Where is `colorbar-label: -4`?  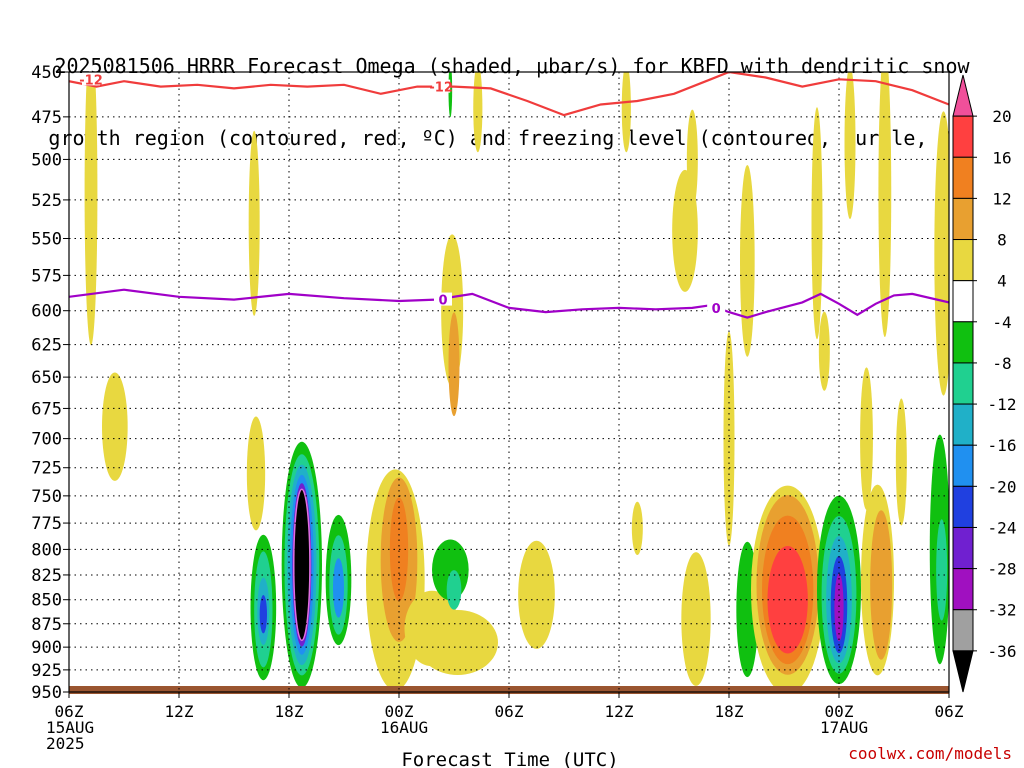 colorbar-label: -4 is located at coordinates (1001, 322).